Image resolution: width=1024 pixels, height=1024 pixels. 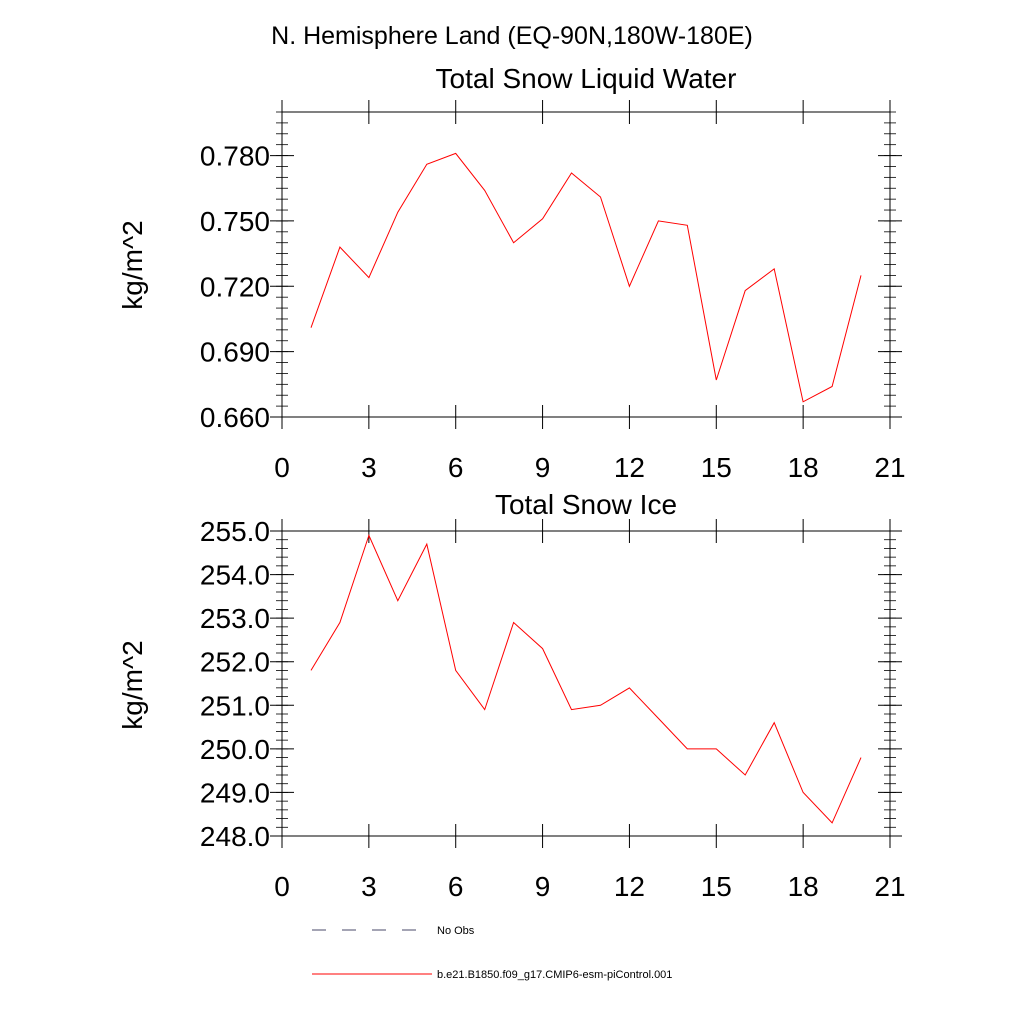 I want to click on bottom-chart-title: Total Snow Ice, so click(x=586, y=504).